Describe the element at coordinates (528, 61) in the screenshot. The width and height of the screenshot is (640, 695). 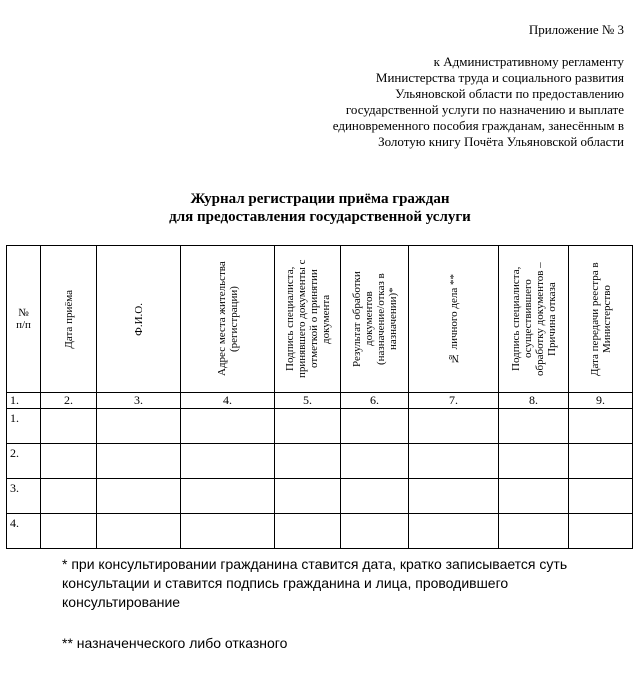
I see `address-line: к Административному регламенту` at that location.